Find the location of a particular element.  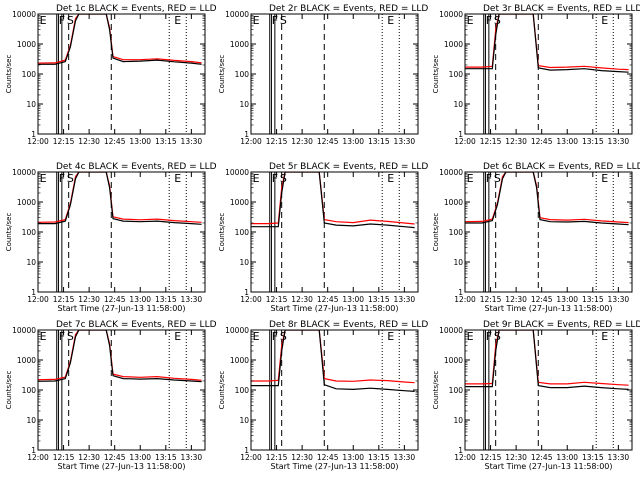

panel-title: Det 6c BLACK = Events, RED = LLD is located at coordinates (561, 167).